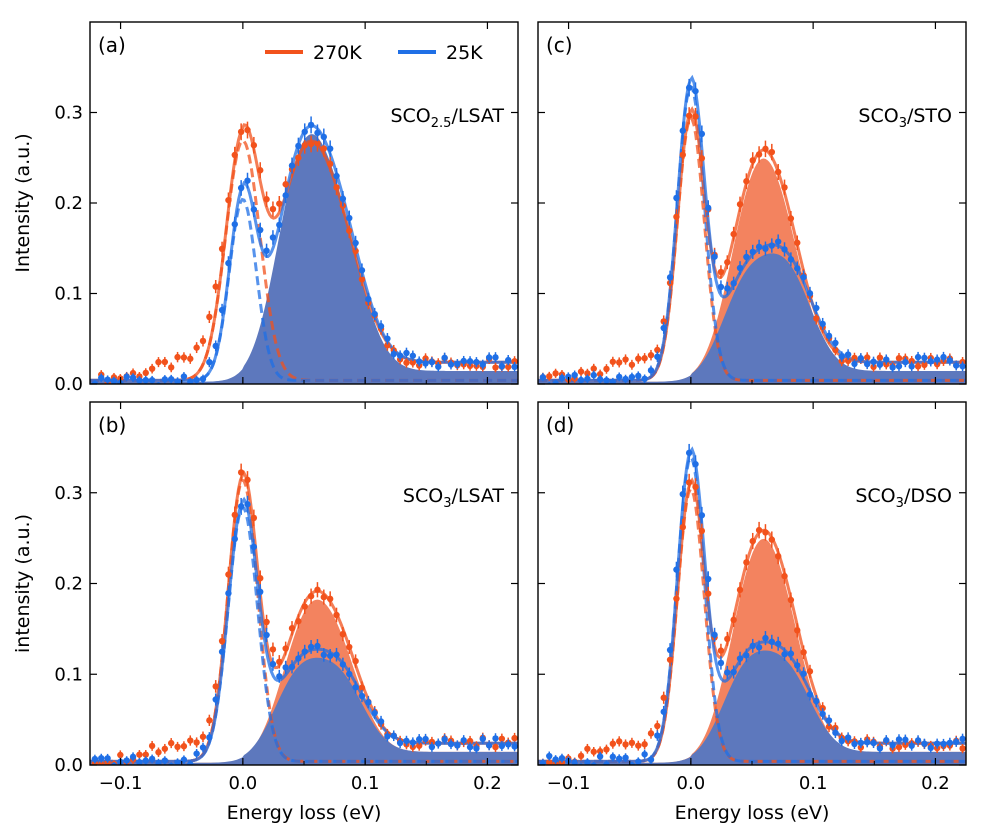  Describe the element at coordinates (112, 45) in the screenshot. I see `panel-label: (a)` at that location.